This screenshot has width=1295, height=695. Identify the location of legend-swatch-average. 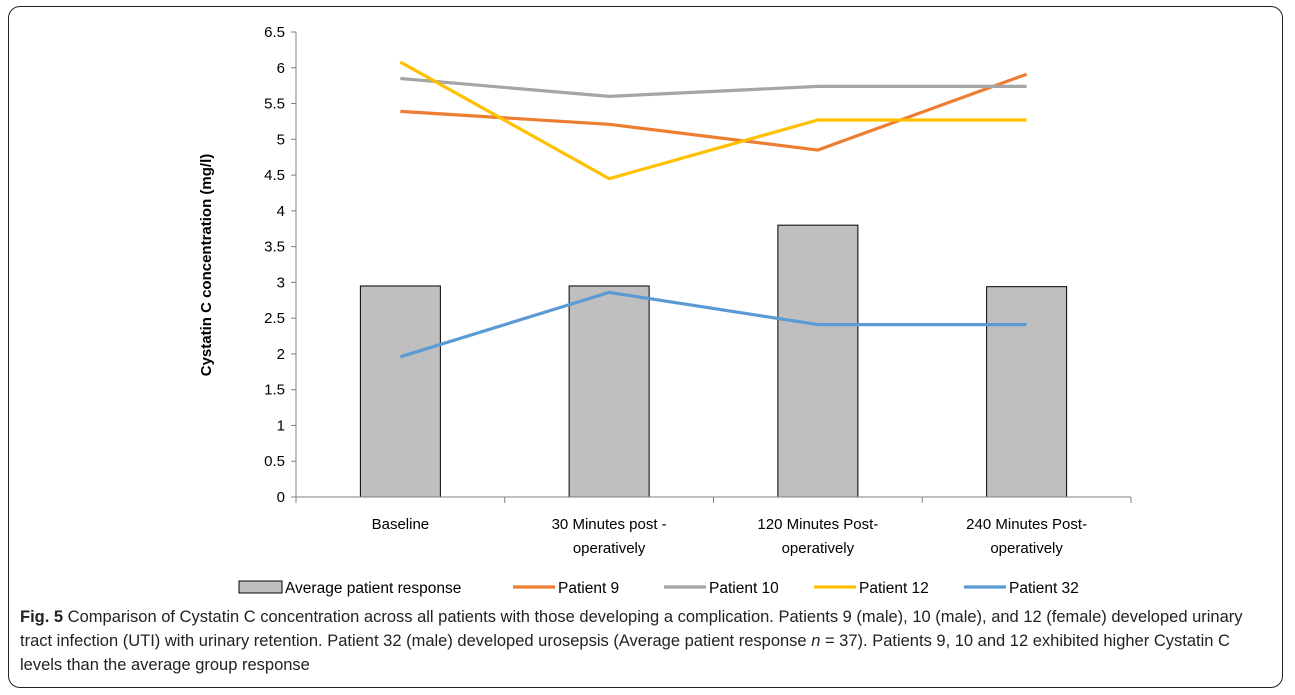
(260, 587).